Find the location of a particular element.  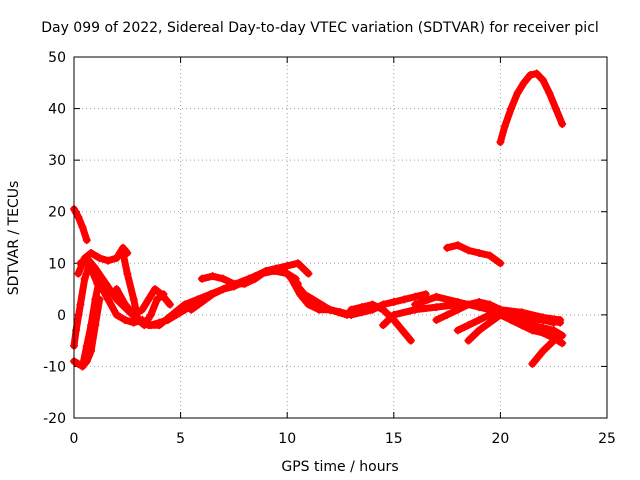

y-axis-label: SDTVAR / TECUs is located at coordinates (14, 238).